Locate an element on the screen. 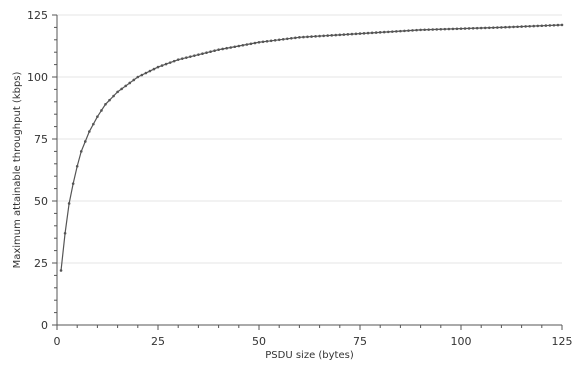 This screenshot has width=575, height=365. x-tick-label-25: 25 is located at coordinates (158, 341).